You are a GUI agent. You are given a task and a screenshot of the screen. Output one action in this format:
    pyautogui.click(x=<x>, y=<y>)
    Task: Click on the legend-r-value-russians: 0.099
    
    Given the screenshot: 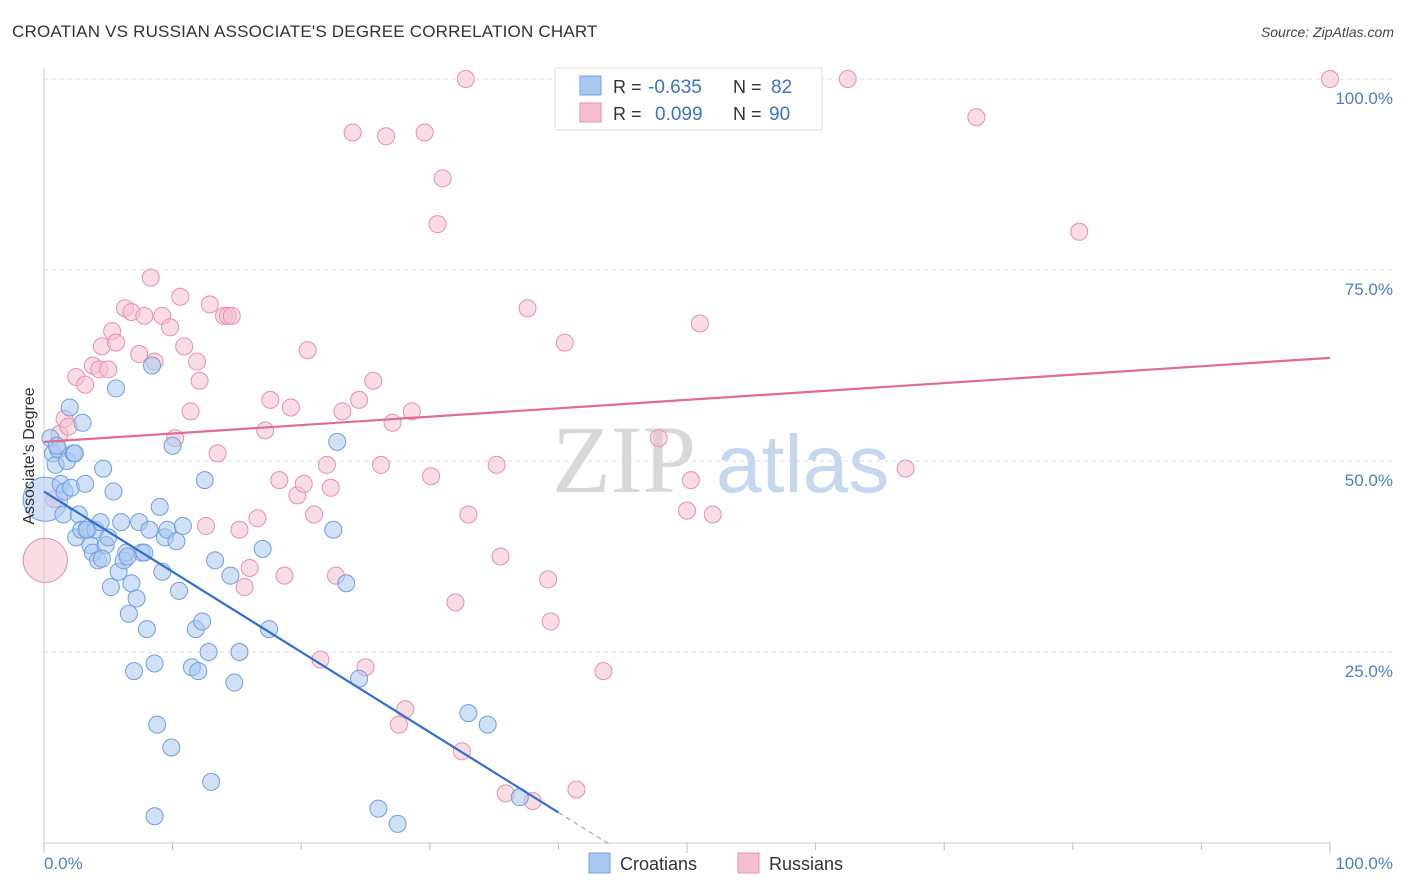 What is the action you would take?
    pyautogui.click(x=679, y=114)
    